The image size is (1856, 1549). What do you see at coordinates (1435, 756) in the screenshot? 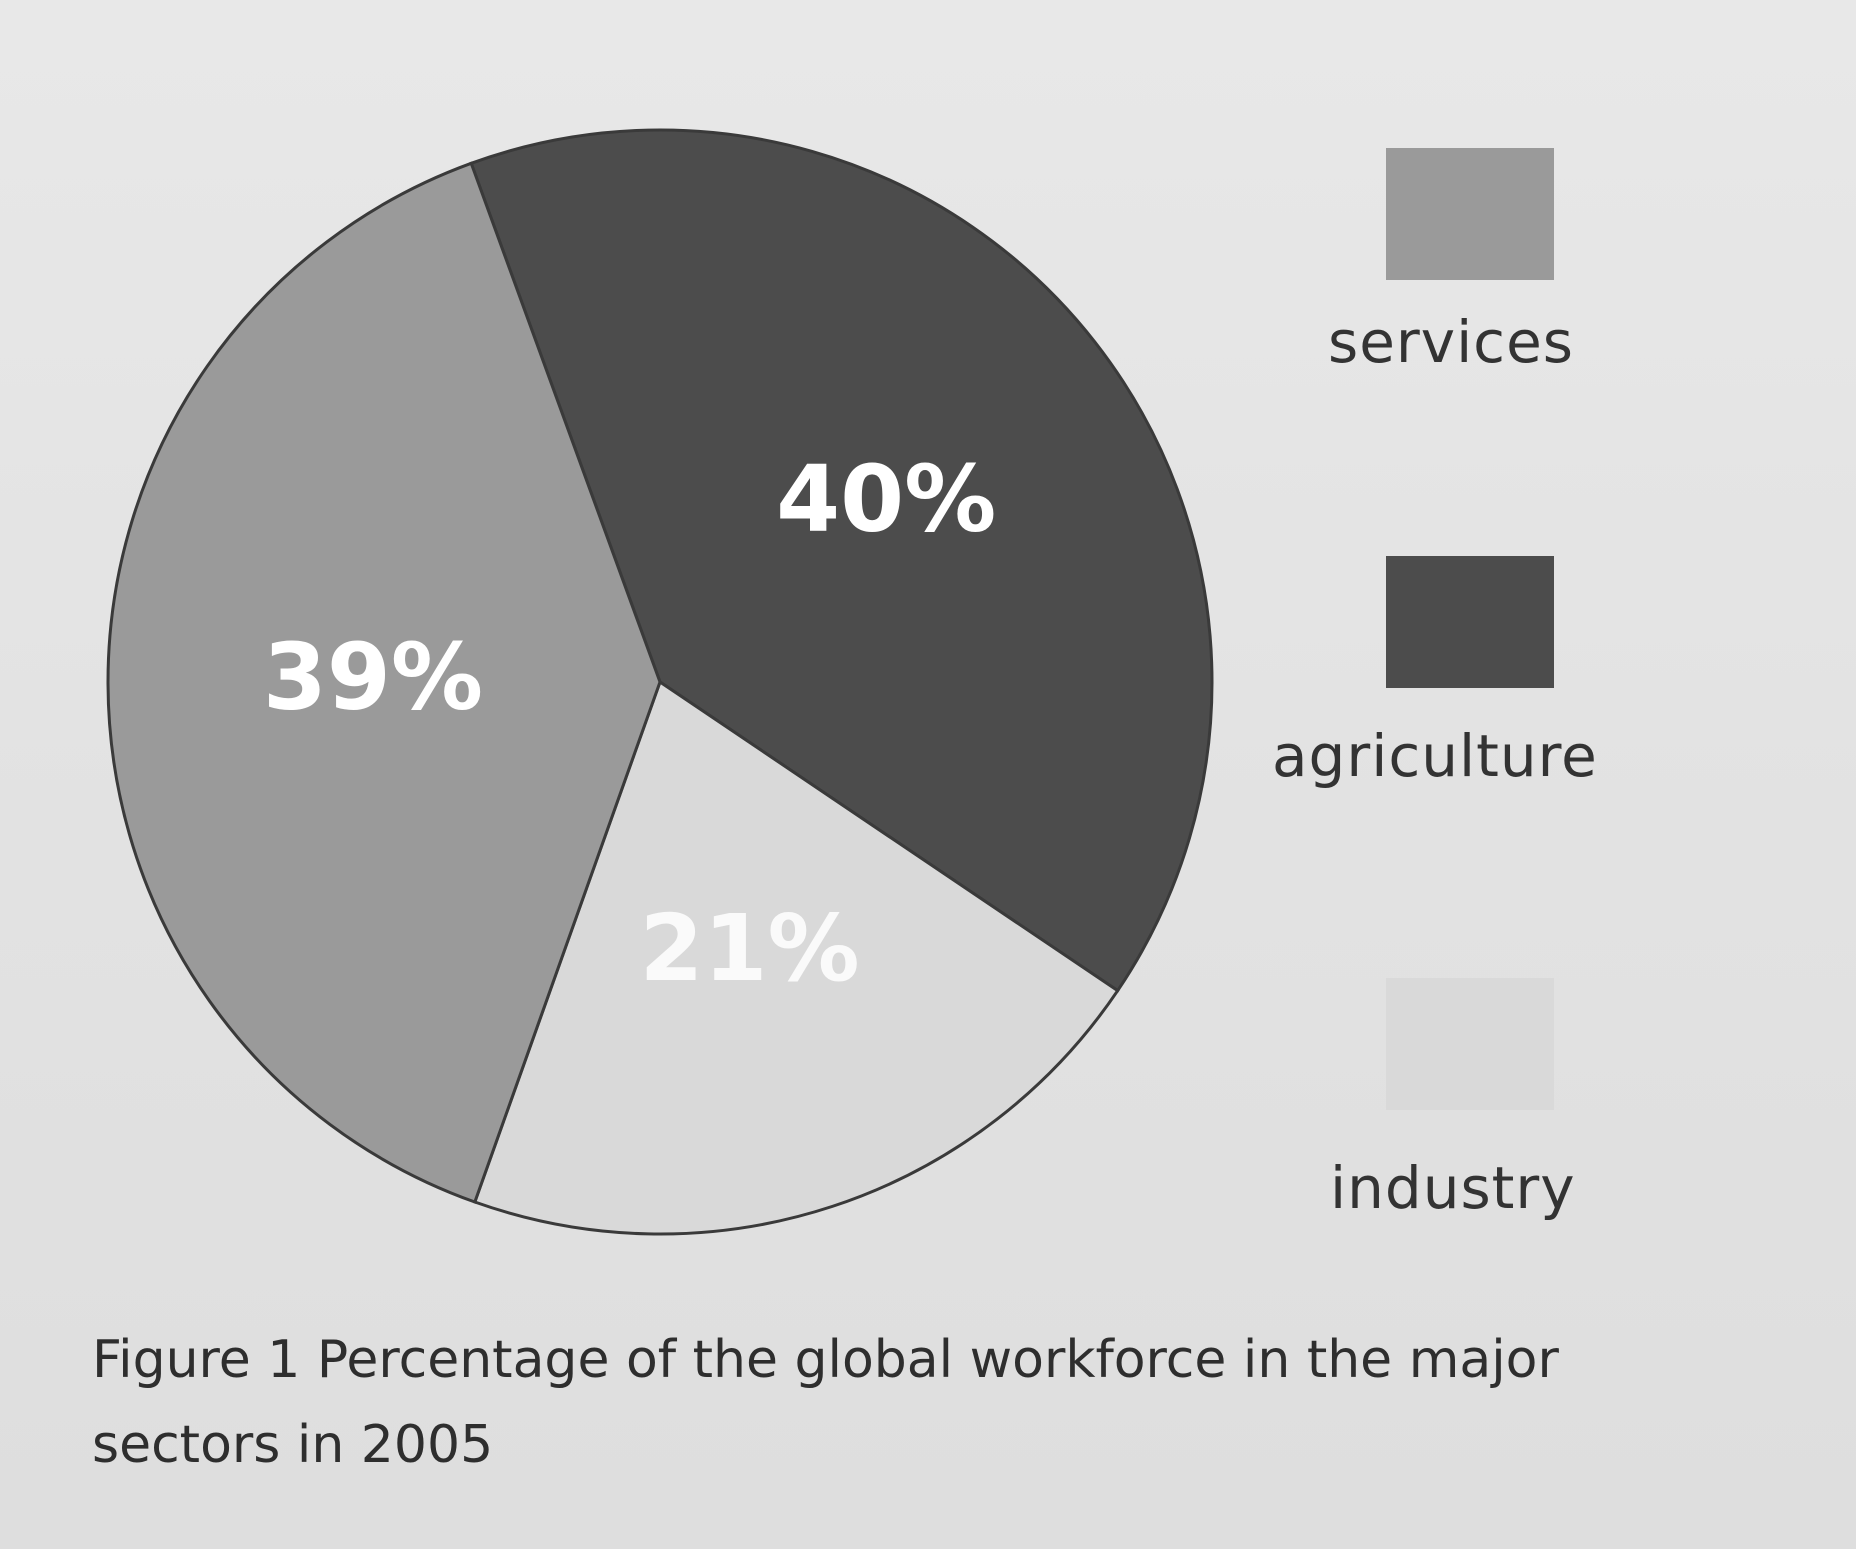
I see `legend-label-agriculture: agriculture` at bounding box center [1435, 756].